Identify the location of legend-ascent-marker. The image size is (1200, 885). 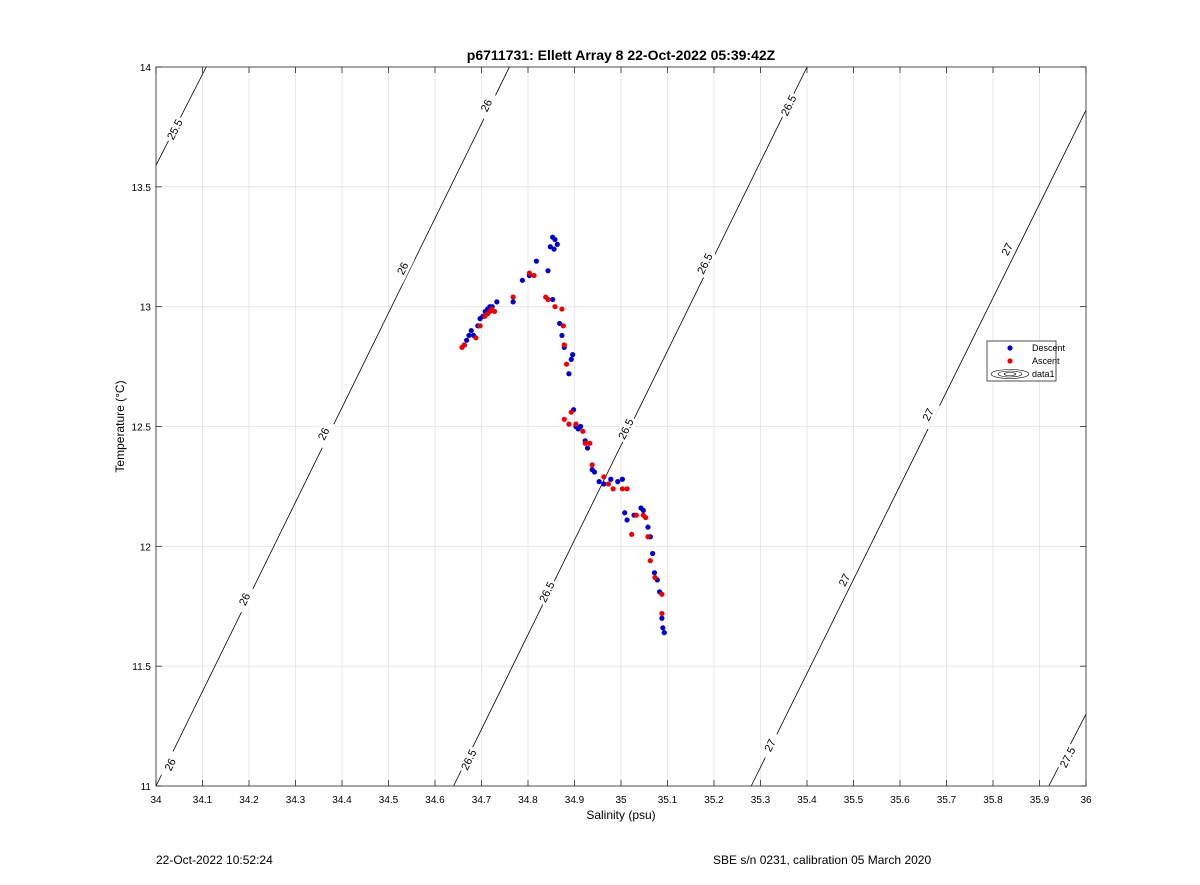
(1010, 361).